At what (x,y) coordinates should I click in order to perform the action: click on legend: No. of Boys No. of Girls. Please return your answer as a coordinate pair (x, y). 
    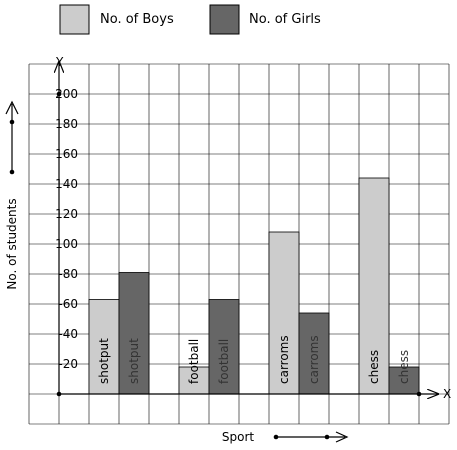
    Looking at the image, I should click on (190, 19).